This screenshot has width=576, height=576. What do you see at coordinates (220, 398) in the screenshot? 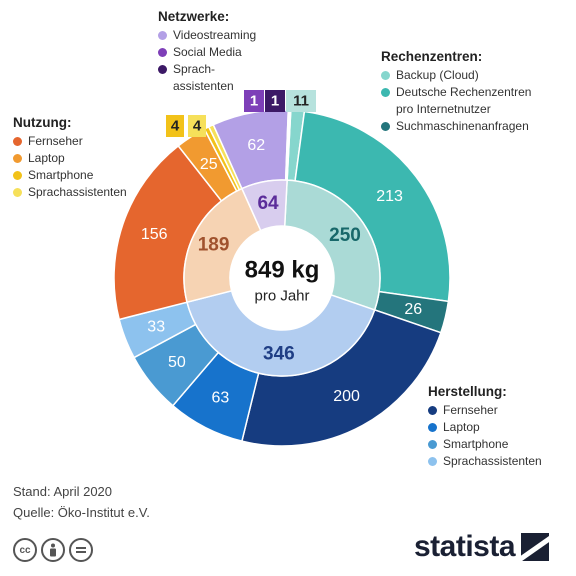
I see `outer-slice-label: 63` at bounding box center [220, 398].